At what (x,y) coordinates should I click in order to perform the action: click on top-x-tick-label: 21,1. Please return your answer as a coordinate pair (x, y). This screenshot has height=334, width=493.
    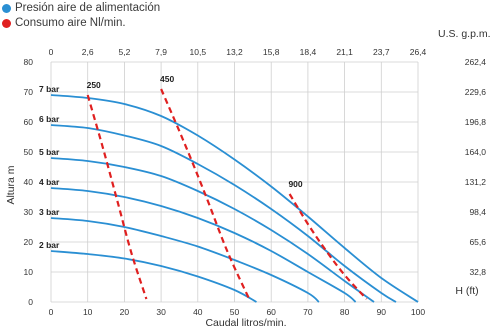
    Looking at the image, I should click on (344, 52).